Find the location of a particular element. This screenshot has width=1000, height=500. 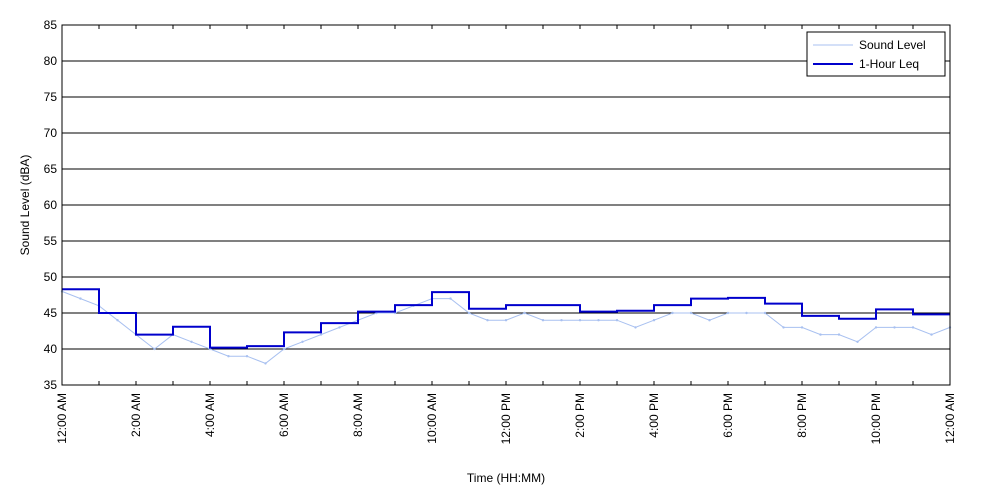

y-tick-label: 35 is located at coordinates (51, 385).